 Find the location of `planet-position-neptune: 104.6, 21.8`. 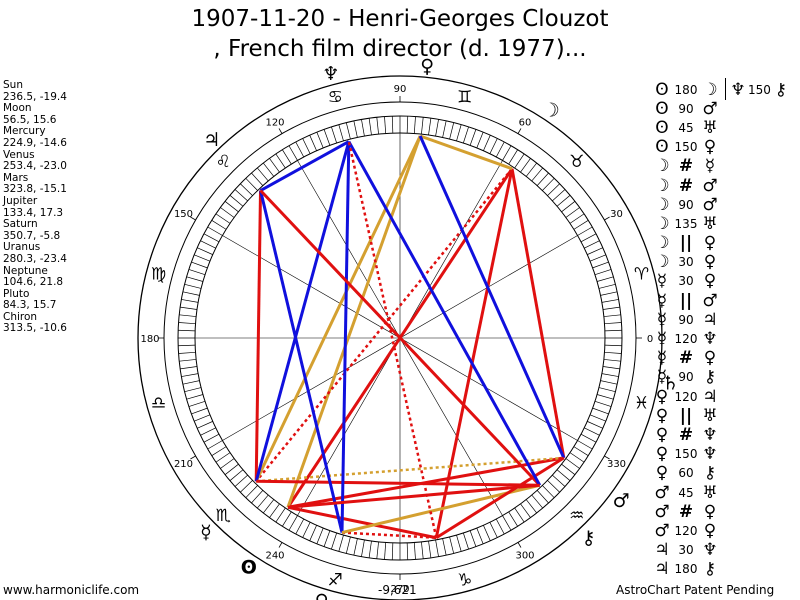

planet-position-neptune: 104.6, 21.8 is located at coordinates (33, 282).